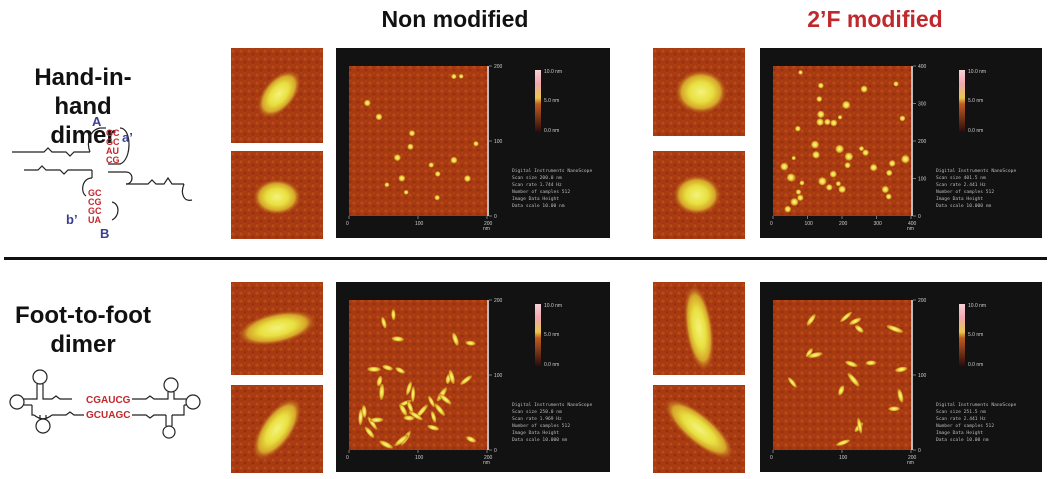 The image size is (1050, 479). I want to click on axis-unit-label: nm, so click(910, 463).